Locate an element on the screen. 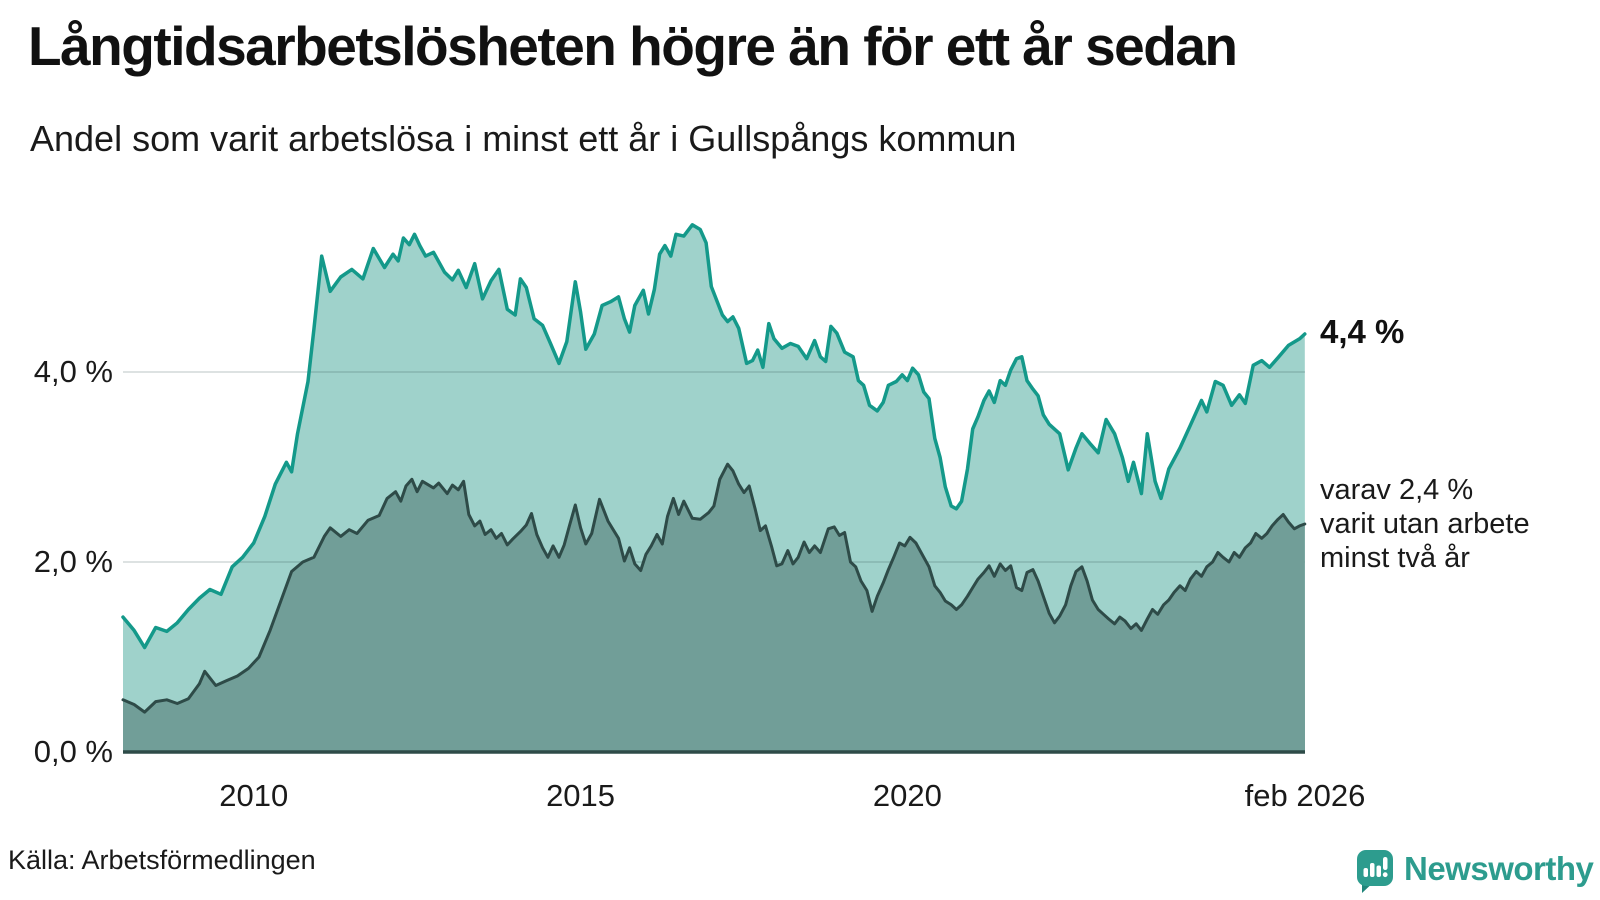 The width and height of the screenshot is (1600, 900). end-value-label-two-years: varav 2,4 % varit utan arbete minst två år is located at coordinates (1425, 524).